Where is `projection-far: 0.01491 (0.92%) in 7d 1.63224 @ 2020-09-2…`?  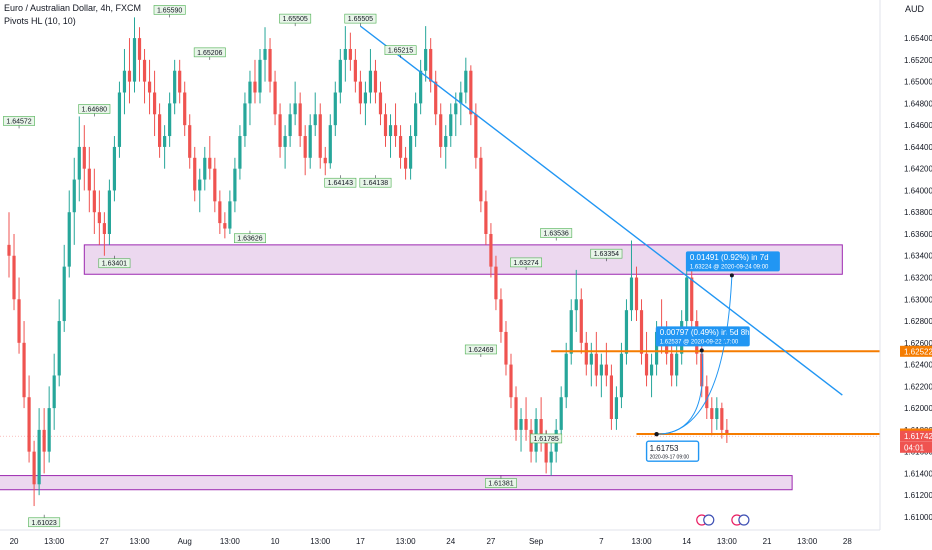 projection-far: 0.01491 (0.92%) in 7d 1.63224 @ 2020-09-2… is located at coordinates (718, 343).